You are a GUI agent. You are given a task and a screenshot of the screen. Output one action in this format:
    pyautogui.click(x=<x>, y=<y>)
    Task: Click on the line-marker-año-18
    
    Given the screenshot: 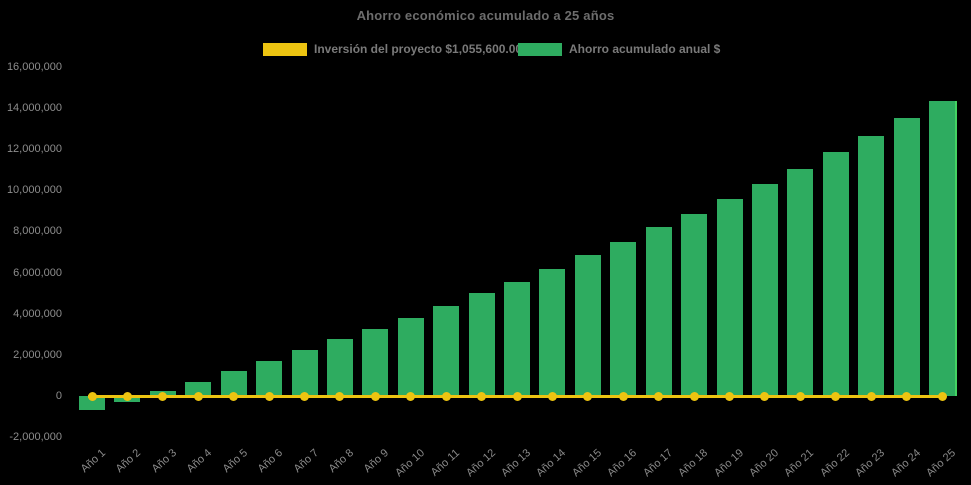 What is the action you would take?
    pyautogui.click(x=694, y=396)
    